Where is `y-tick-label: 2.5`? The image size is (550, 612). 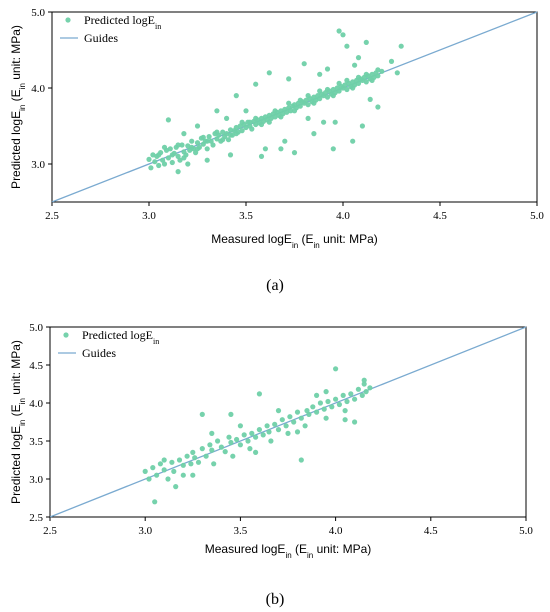 y-tick-label: 2.5 is located at coordinates (36, 518).